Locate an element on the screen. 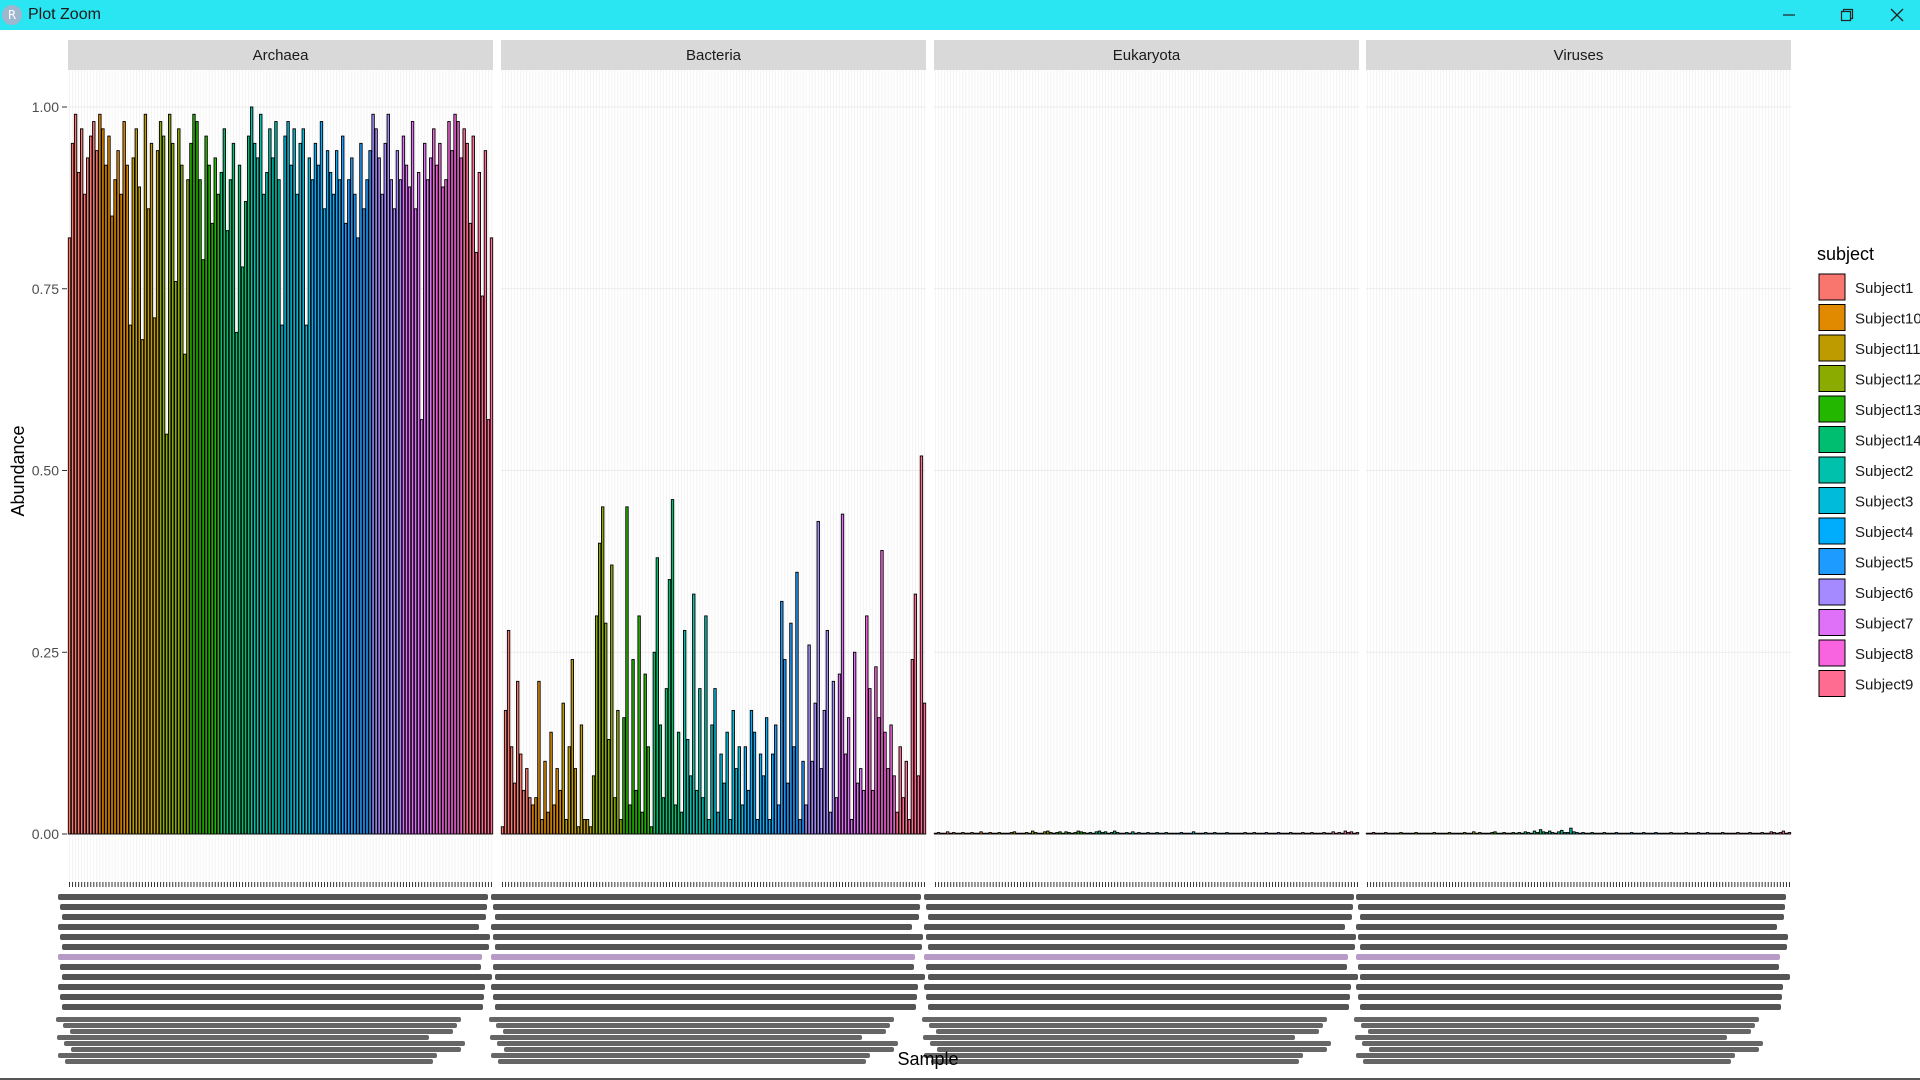  close-button is located at coordinates (1897, 15).